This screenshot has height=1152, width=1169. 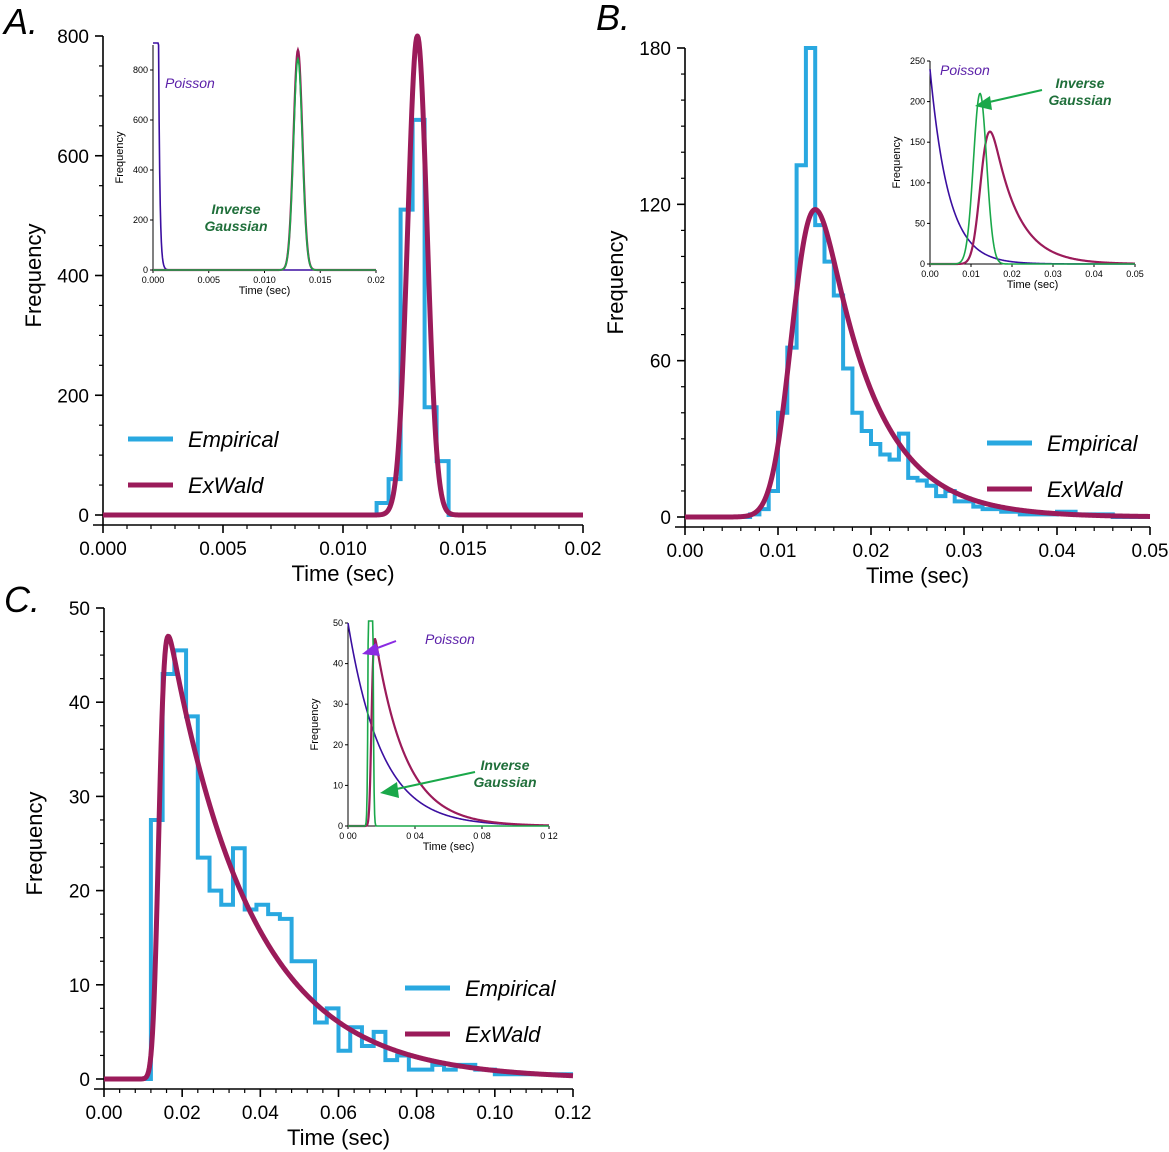 I want to click on inset-x-tick-label: 0.010, so click(x=264, y=280).